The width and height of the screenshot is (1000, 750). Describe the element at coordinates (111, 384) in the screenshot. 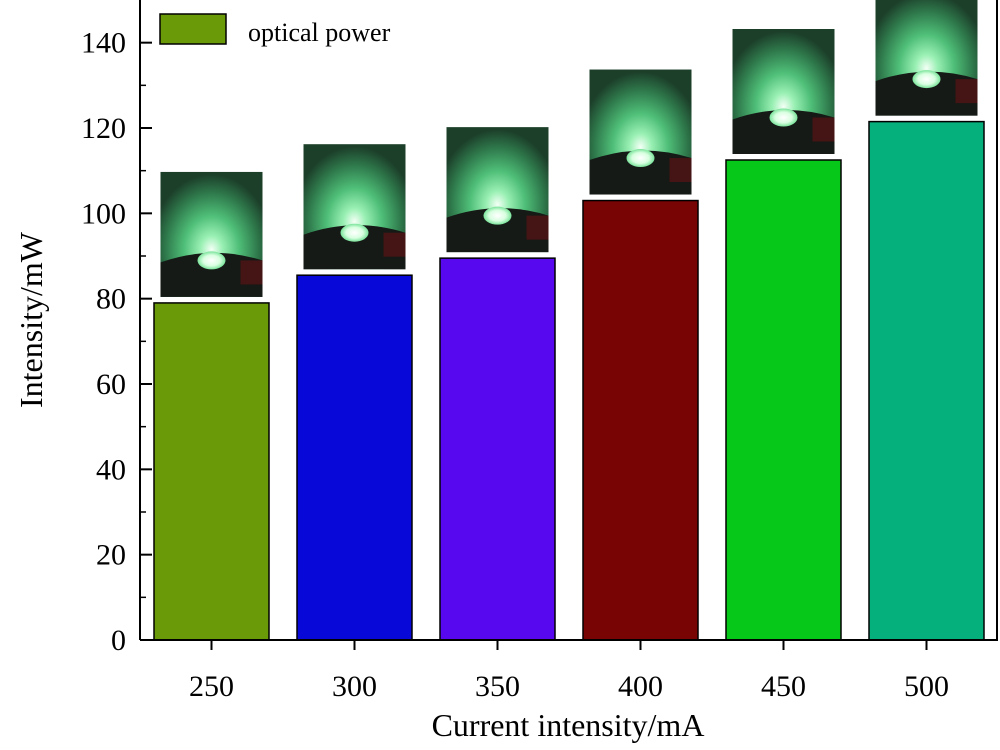

I see `y-tick-label: 60` at that location.